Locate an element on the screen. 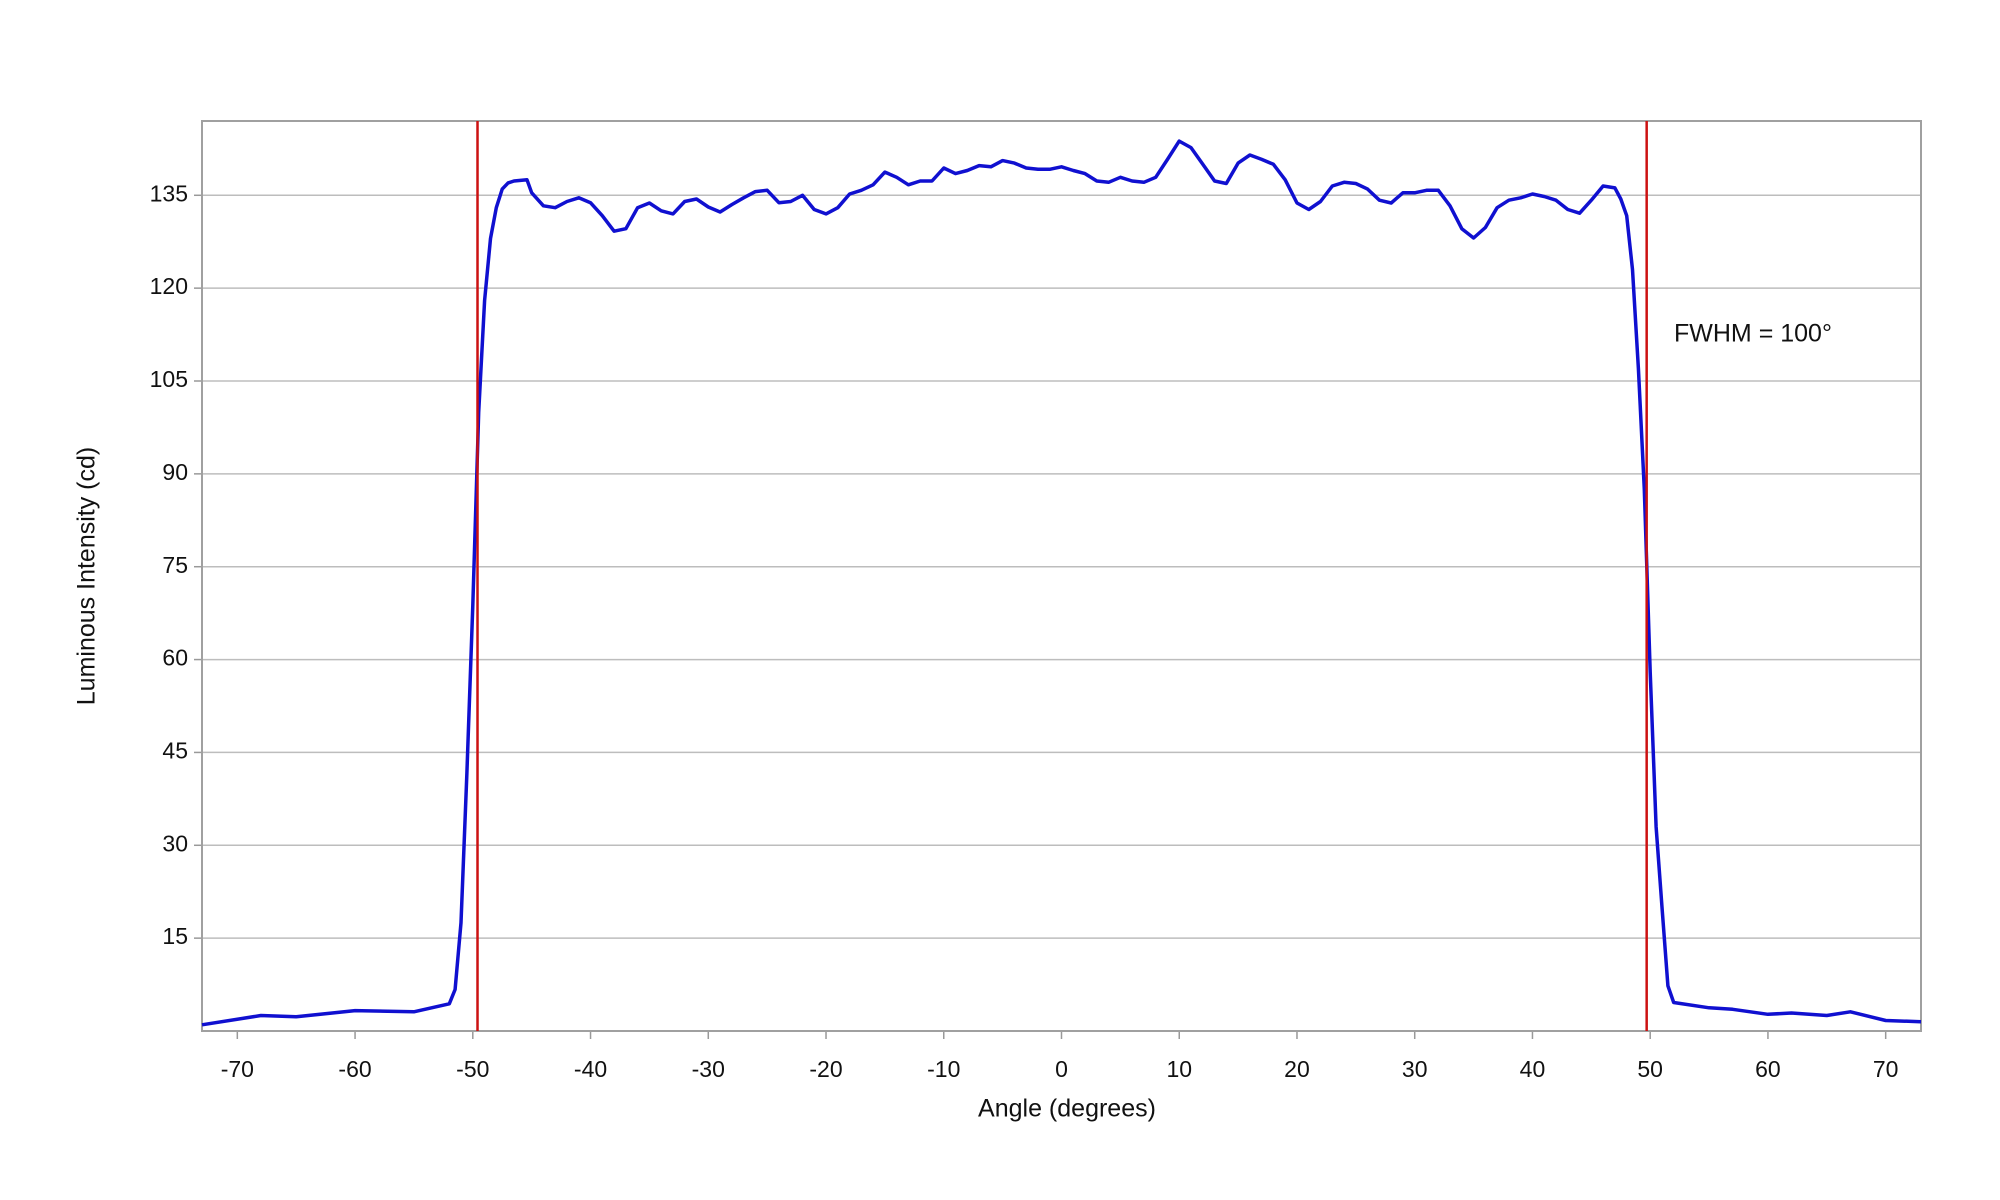 This screenshot has width=2000, height=1200. x-tick-label: 10 is located at coordinates (1179, 1069).